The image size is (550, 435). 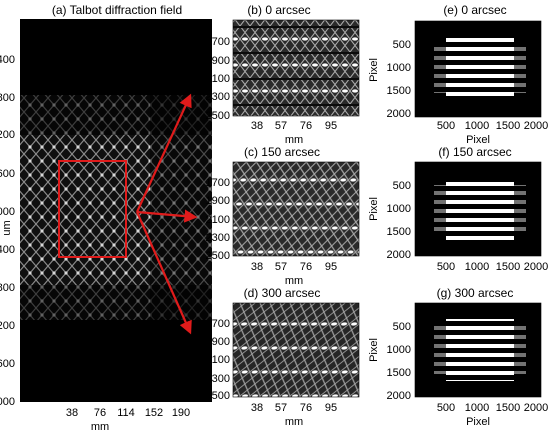 I want to click on arrow-to-b, so click(x=163, y=153).